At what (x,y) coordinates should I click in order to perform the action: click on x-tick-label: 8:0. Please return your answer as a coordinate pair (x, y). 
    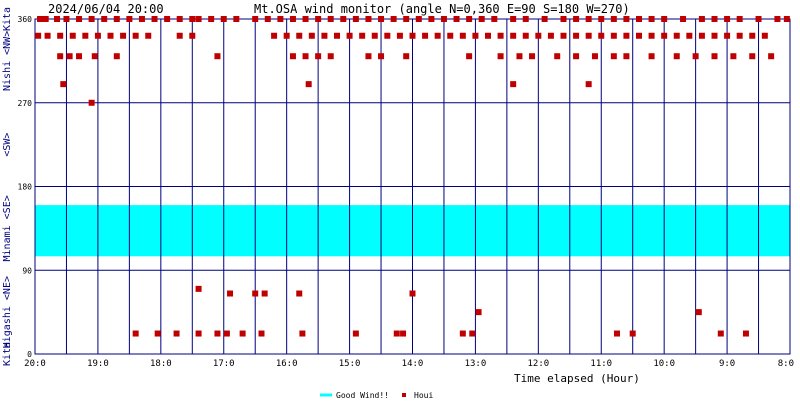
    Looking at the image, I should click on (786, 364).